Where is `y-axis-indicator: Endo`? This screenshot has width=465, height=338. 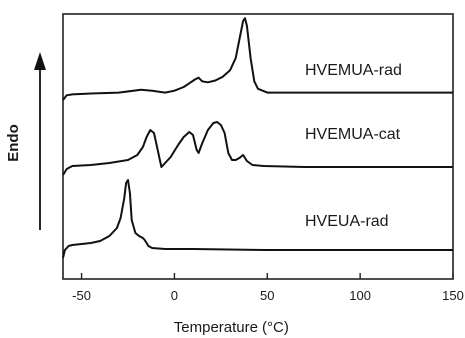 y-axis-indicator: Endo is located at coordinates (25, 141).